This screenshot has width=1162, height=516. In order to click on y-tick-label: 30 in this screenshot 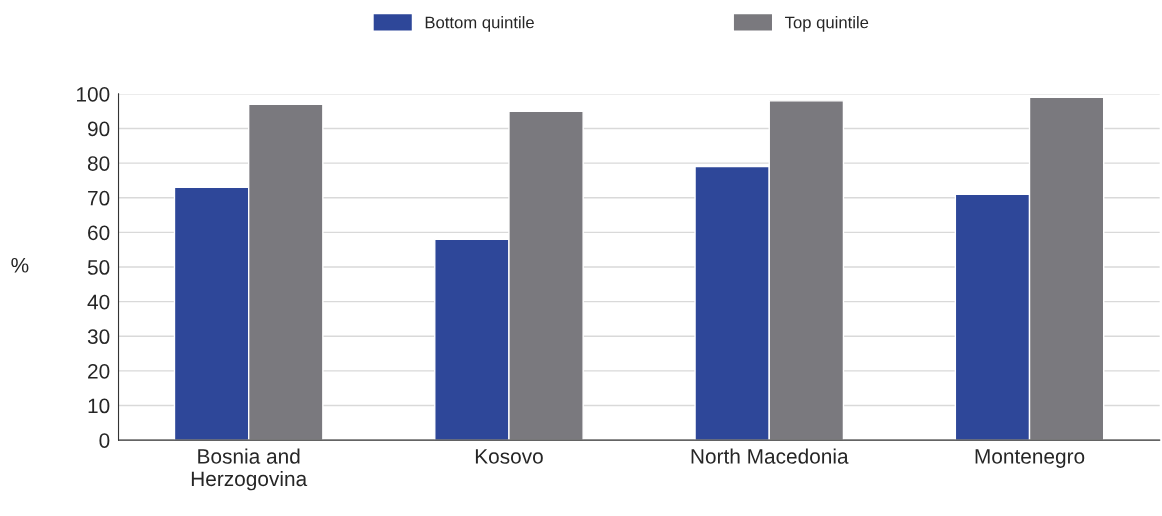, I will do `click(98, 337)`.